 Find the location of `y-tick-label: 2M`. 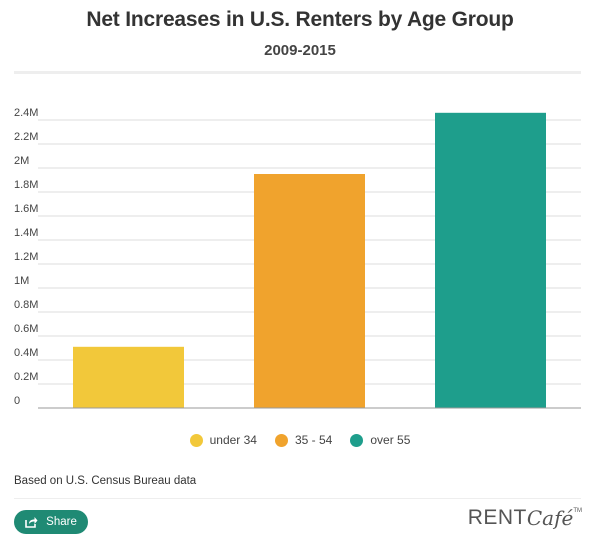

y-tick-label: 2M is located at coordinates (21, 161).